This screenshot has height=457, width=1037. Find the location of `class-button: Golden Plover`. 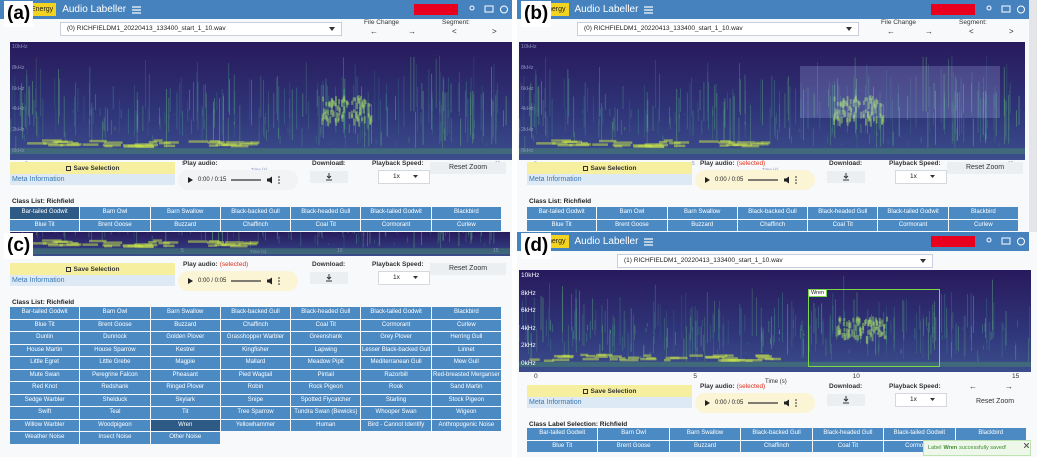

class-button: Golden Plover is located at coordinates (185, 338).